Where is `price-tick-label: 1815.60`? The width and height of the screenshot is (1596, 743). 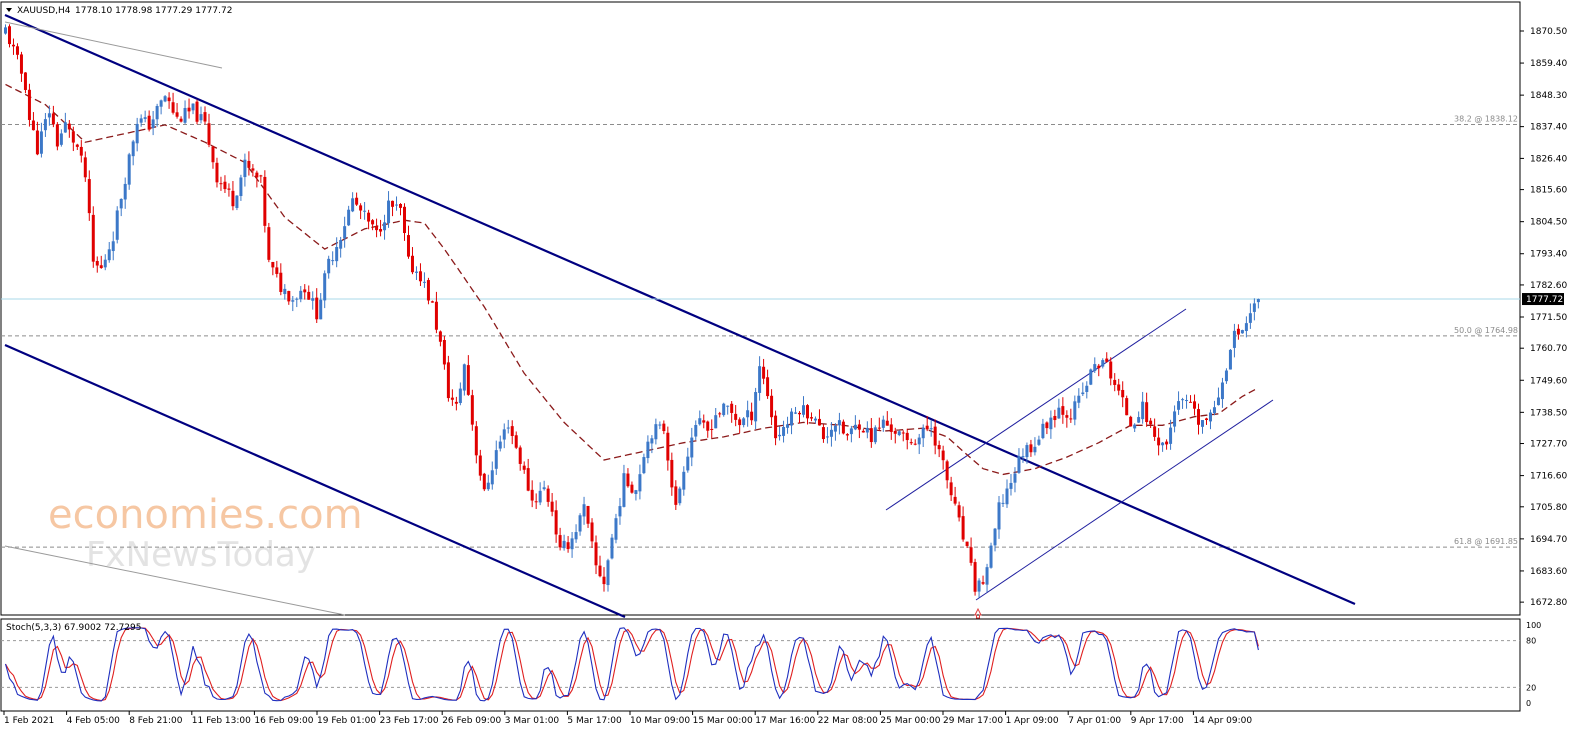 price-tick-label: 1815.60 is located at coordinates (1548, 191).